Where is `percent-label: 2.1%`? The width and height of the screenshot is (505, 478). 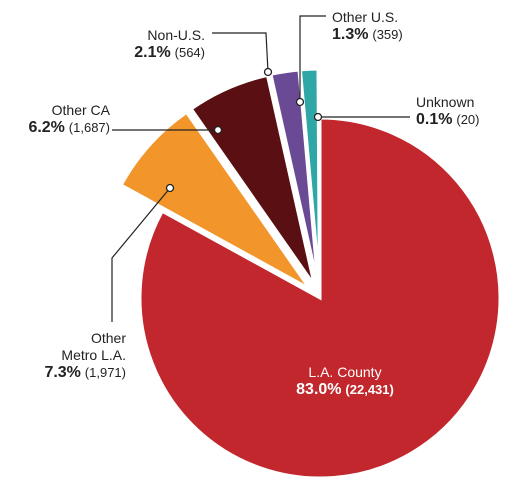
percent-label: 2.1% is located at coordinates (152, 52).